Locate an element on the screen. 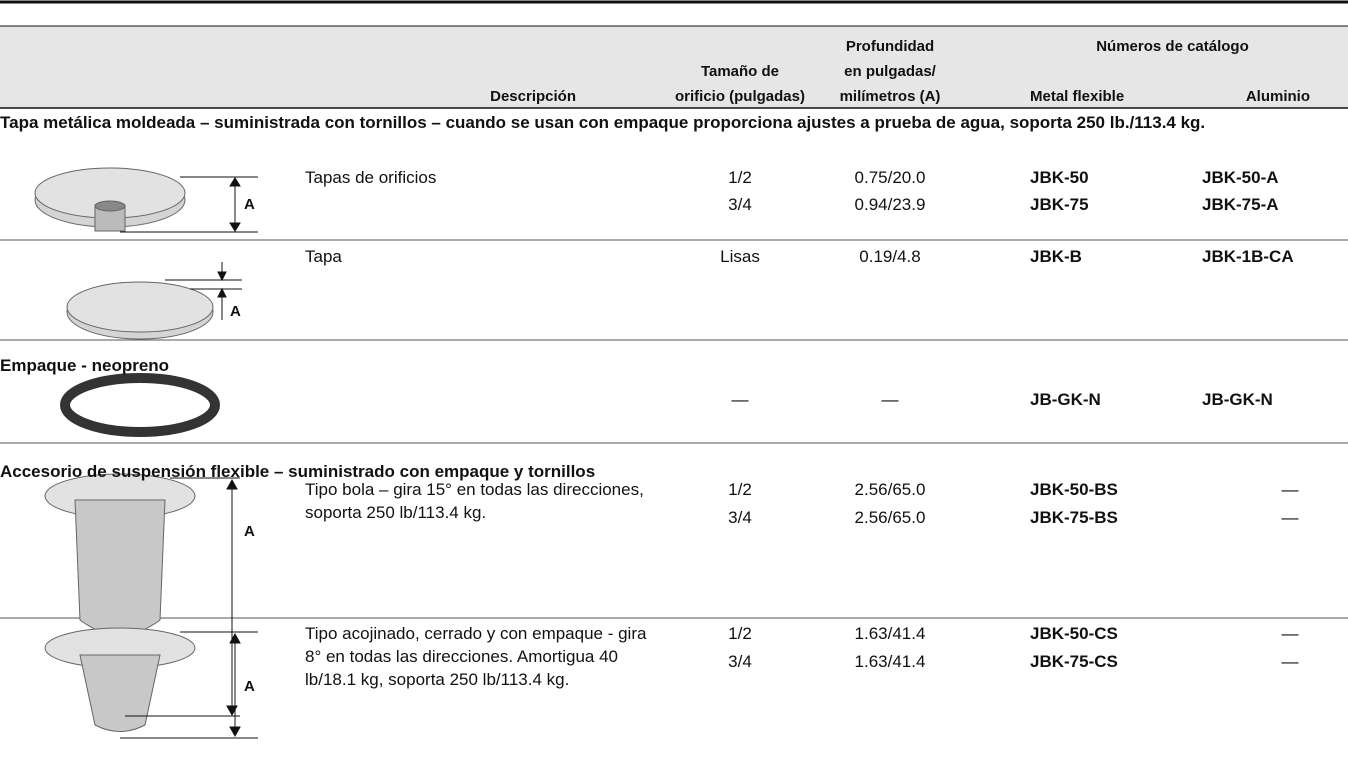 The image size is (1348, 774). catalog-aluminum: JBK-75-A is located at coordinates (1240, 204).